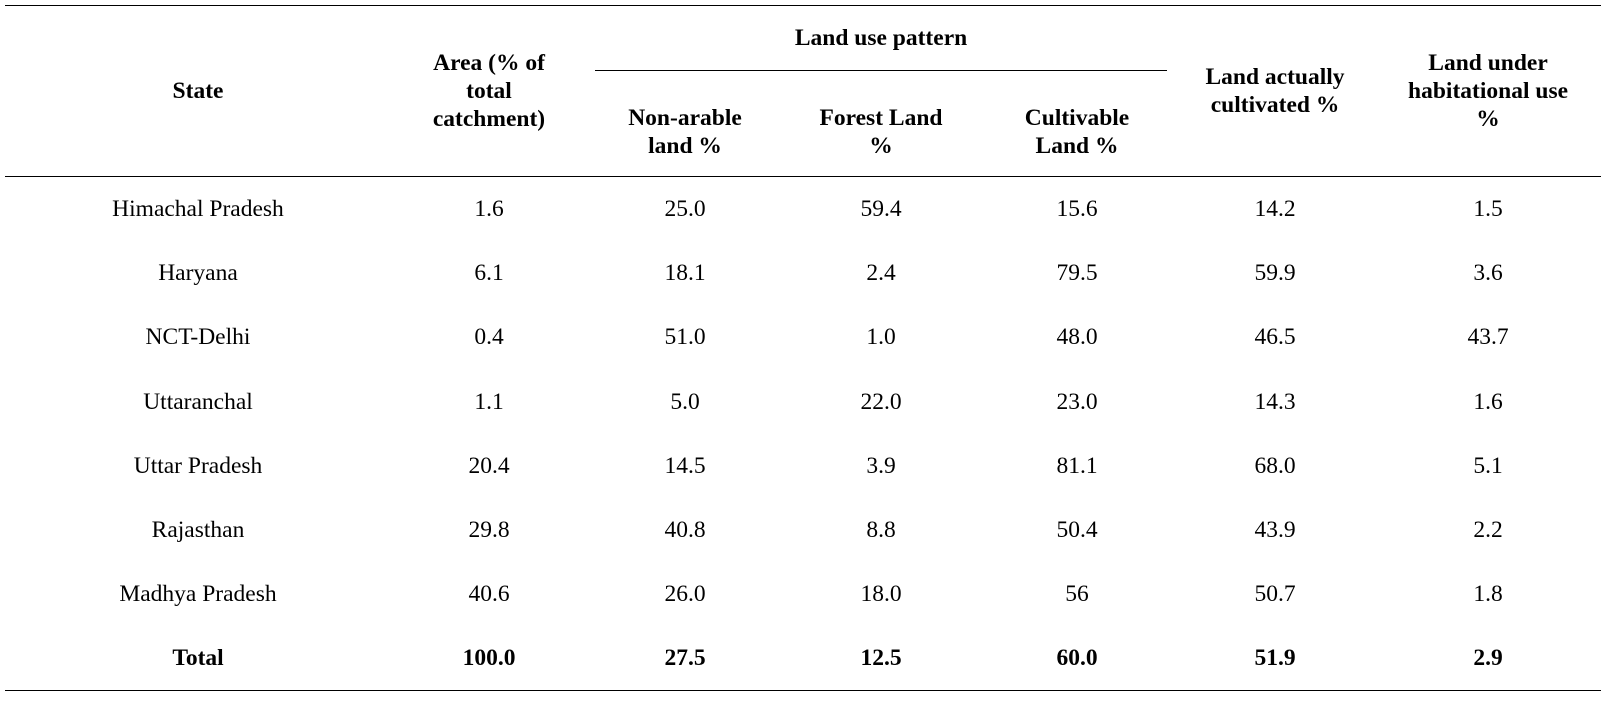  What do you see at coordinates (1077, 337) in the screenshot?
I see `cell-cultivable: 48.0` at bounding box center [1077, 337].